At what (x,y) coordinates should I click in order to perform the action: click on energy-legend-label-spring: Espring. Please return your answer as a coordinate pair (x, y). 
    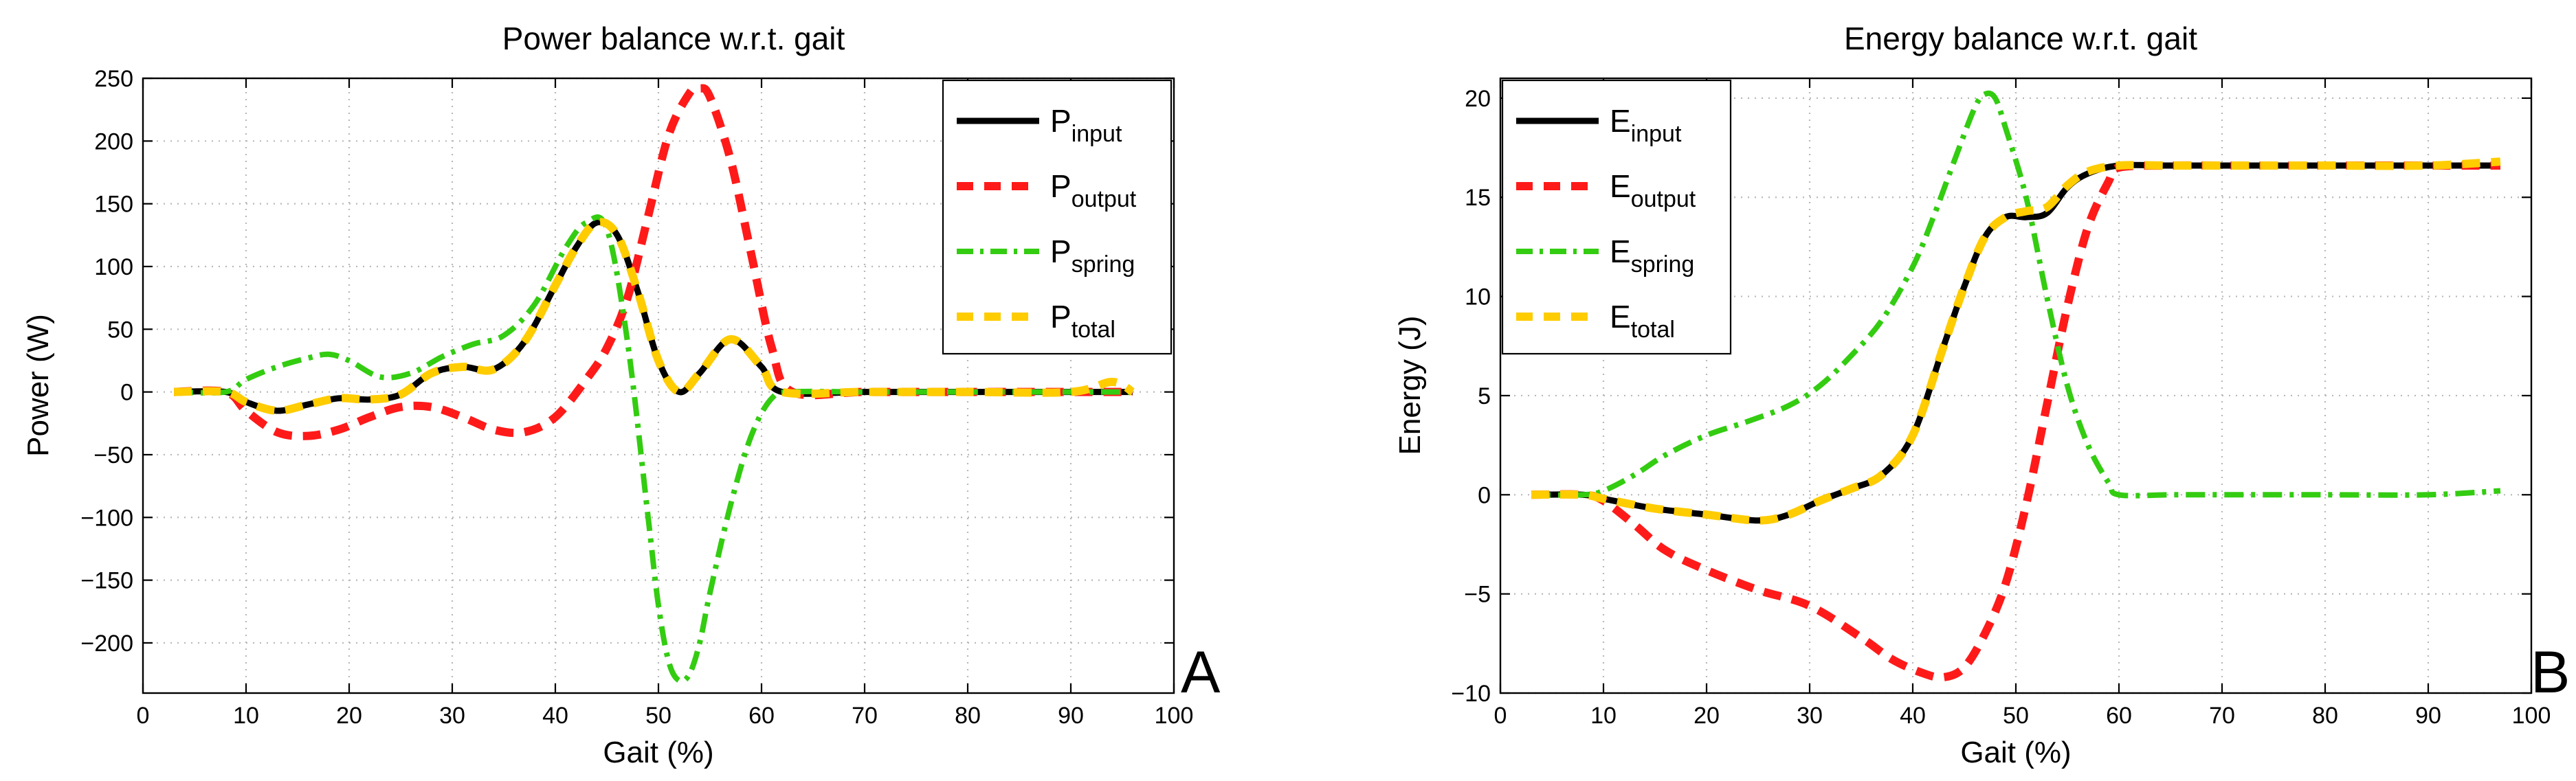
    Looking at the image, I should click on (1652, 256).